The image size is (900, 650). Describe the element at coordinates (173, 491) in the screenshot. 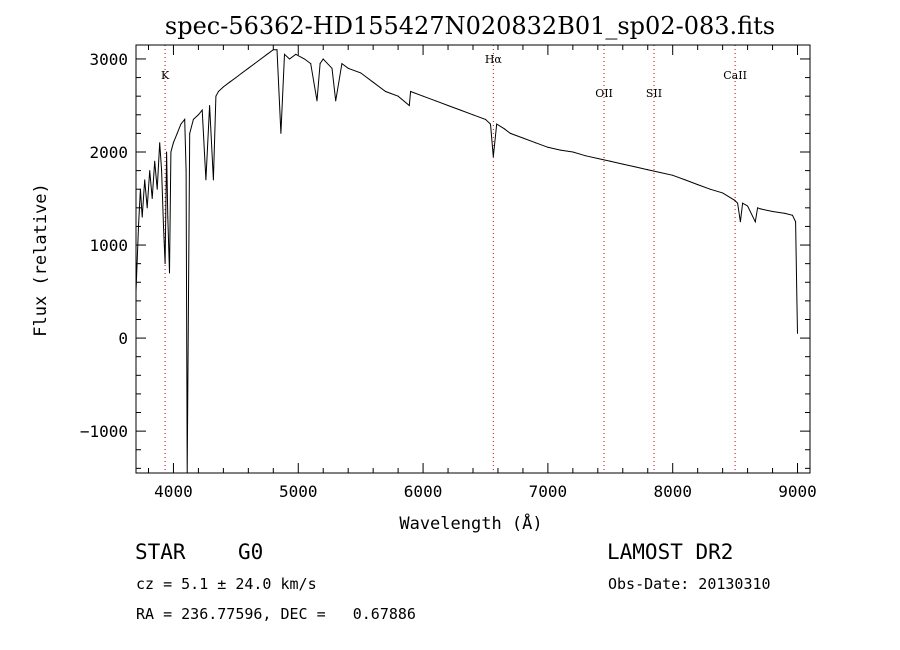

I see `x-tick-label: 4000` at that location.